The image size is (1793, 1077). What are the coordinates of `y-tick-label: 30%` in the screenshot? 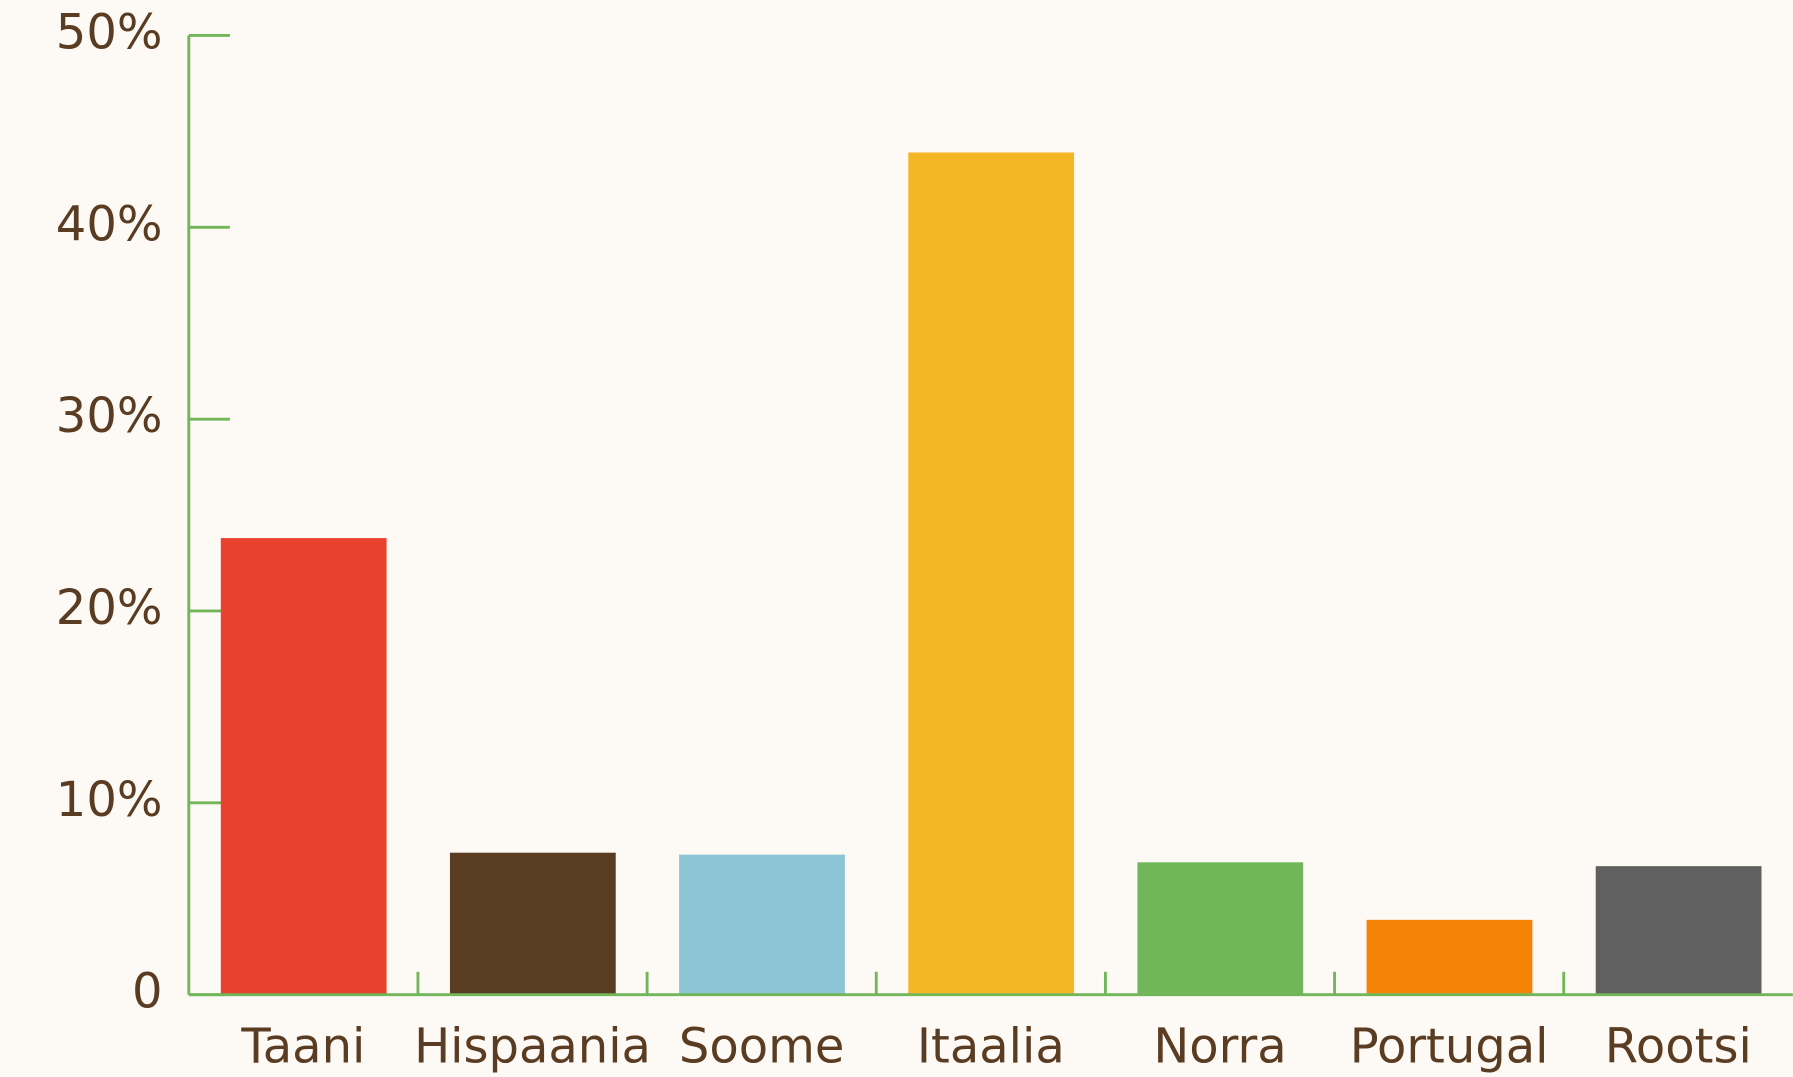 It's located at (109, 416).